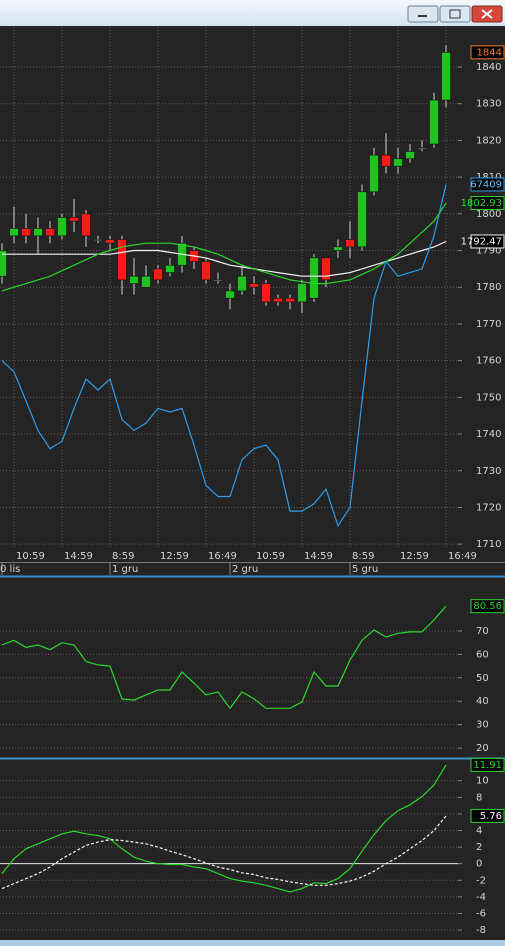 The height and width of the screenshot is (946, 505). What do you see at coordinates (488, 214) in the screenshot?
I see `y-tick-label: 1800` at bounding box center [488, 214].